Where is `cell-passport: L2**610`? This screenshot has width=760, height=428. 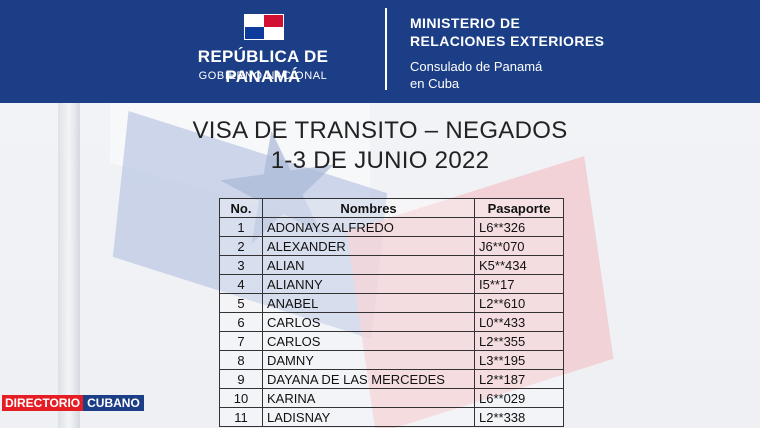
cell-passport: L2**610 is located at coordinates (519, 303).